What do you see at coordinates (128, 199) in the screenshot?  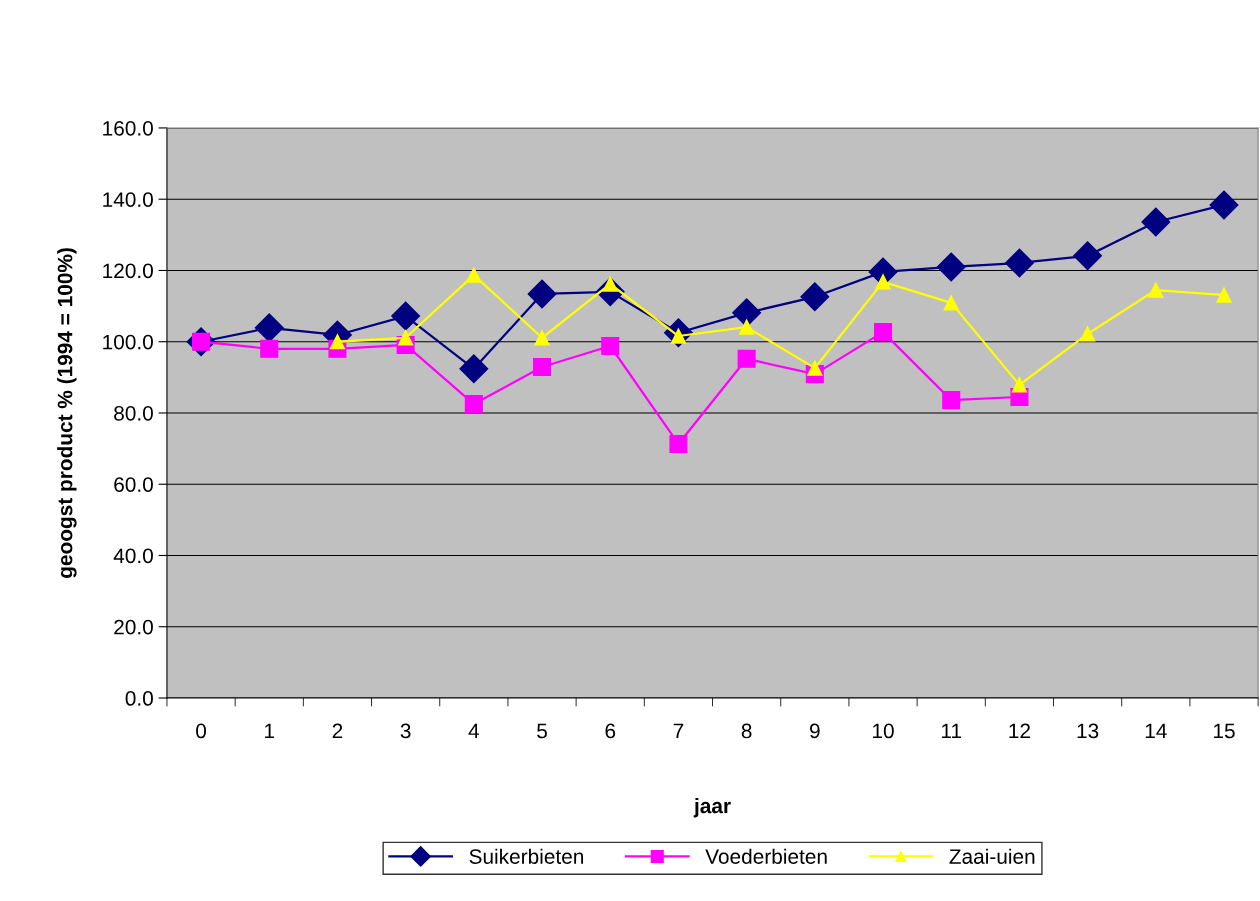 I see `y-tick-label: 140.0` at bounding box center [128, 199].